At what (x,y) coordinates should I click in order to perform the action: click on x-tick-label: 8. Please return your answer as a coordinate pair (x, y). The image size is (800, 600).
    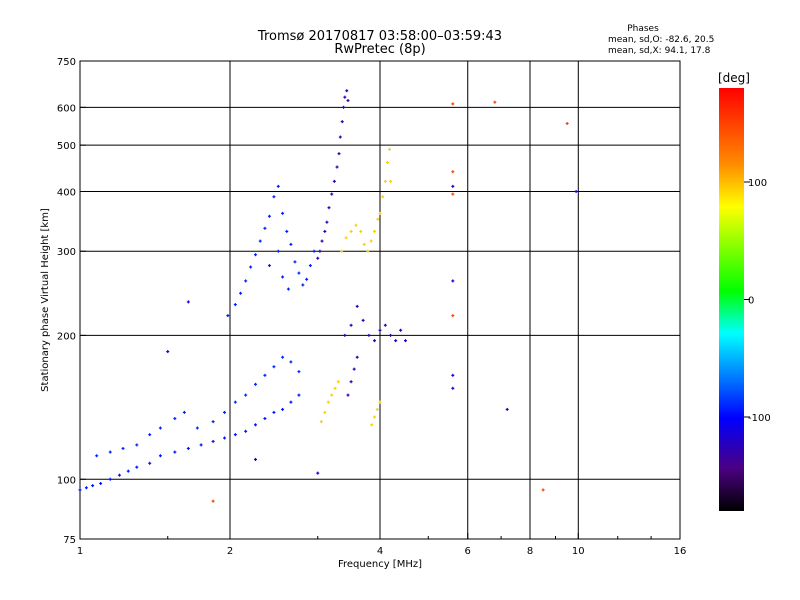
    Looking at the image, I should click on (530, 551).